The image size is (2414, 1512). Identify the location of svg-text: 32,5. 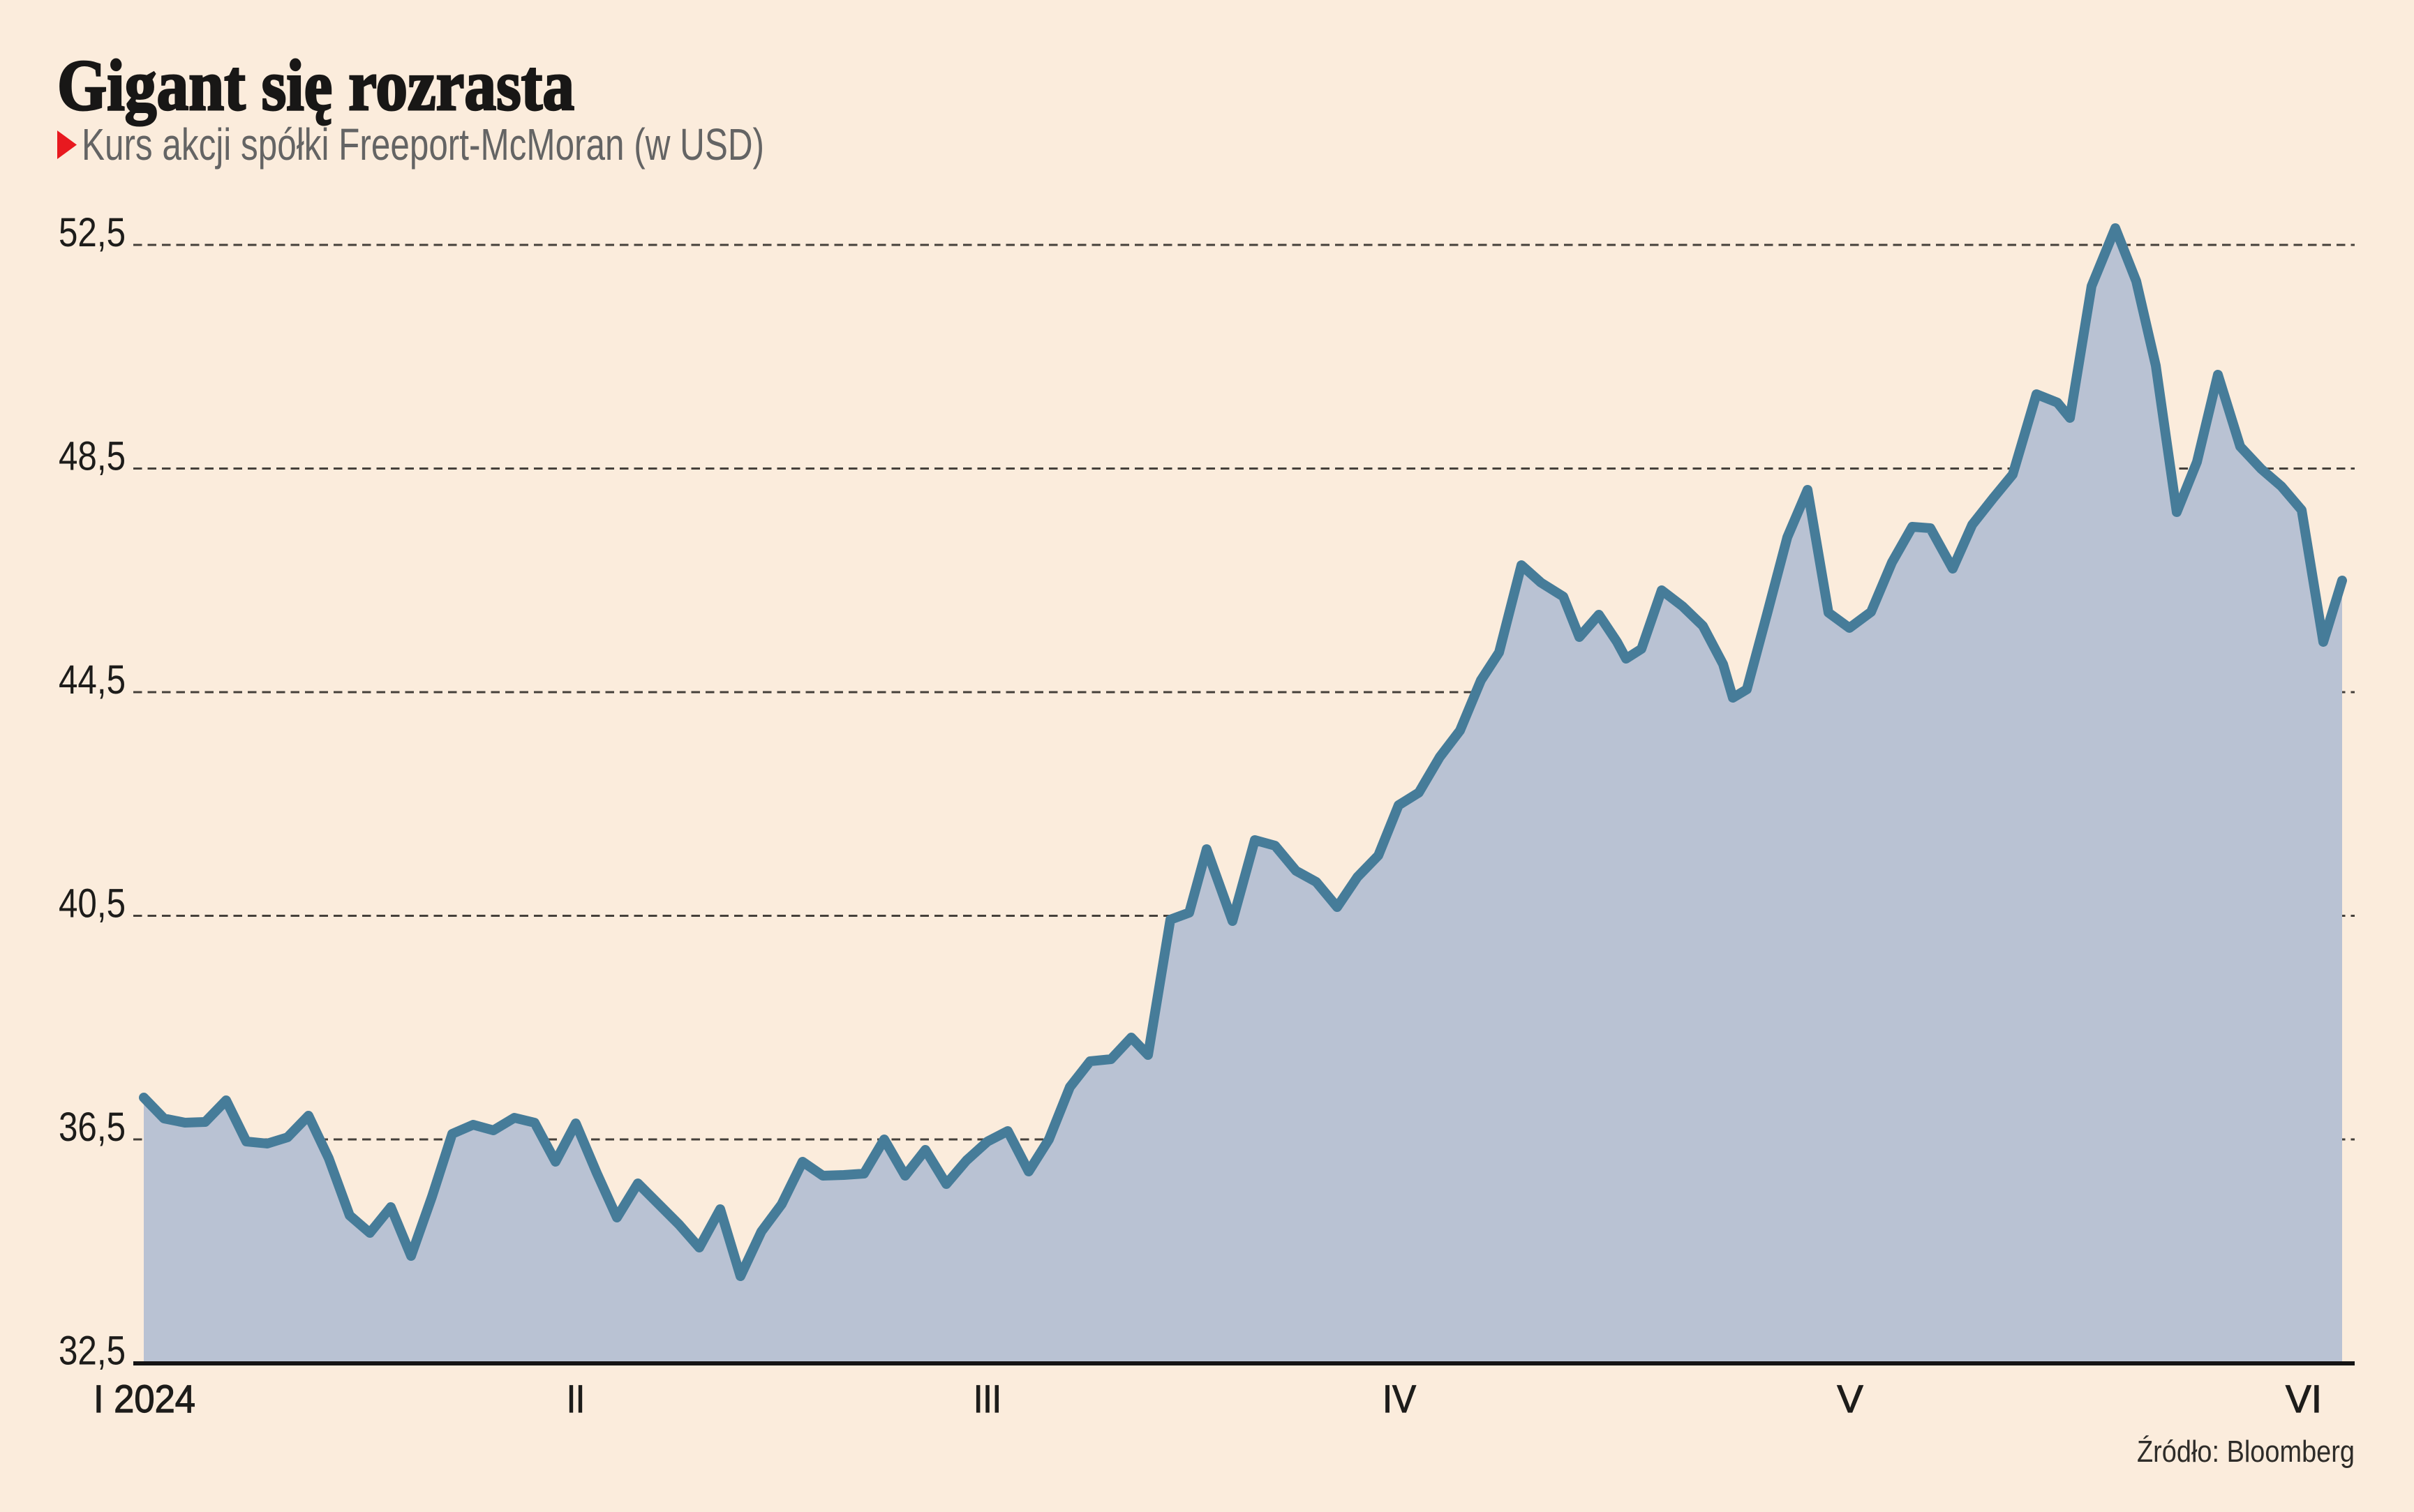
(92, 1351).